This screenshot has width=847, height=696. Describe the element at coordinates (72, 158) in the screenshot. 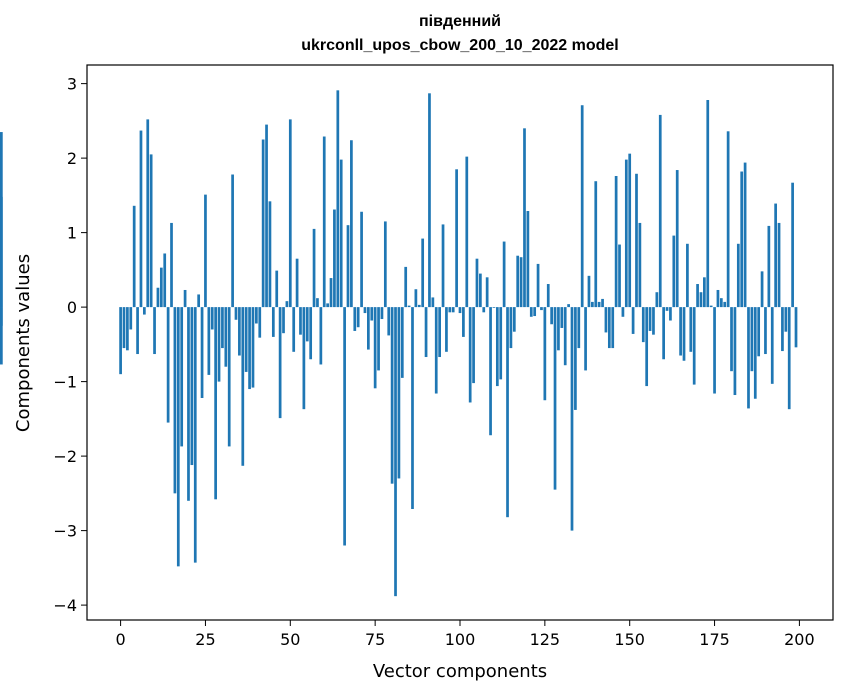

I see `y-tick-label: 2` at that location.